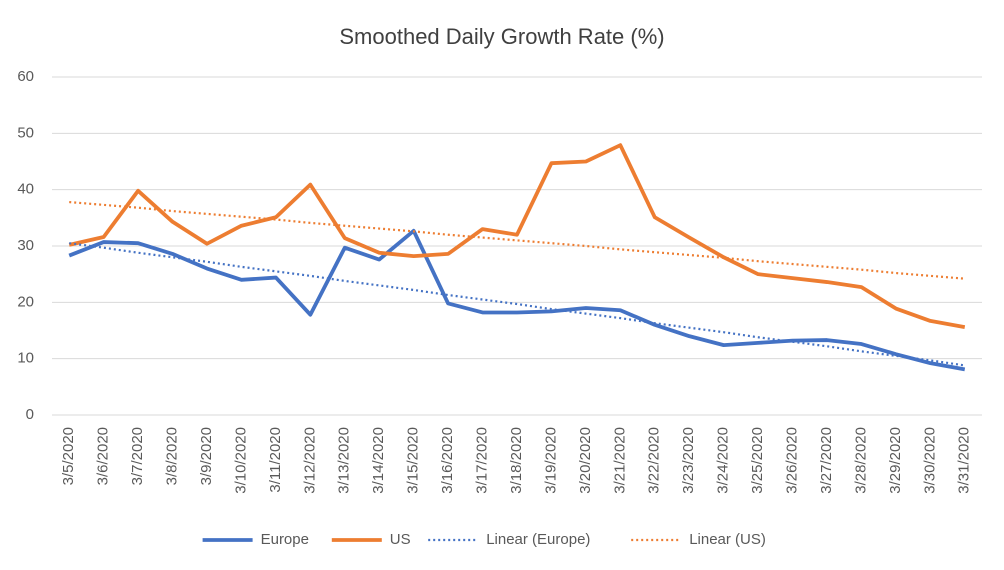  I want to click on x-tick-label: 3/15/2020, so click(413, 460).